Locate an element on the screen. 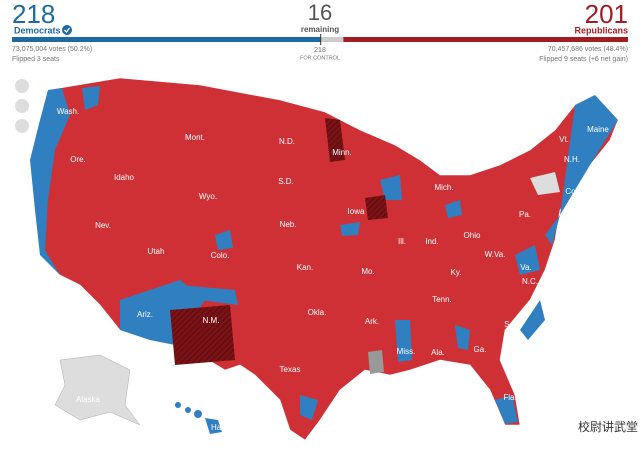 The width and height of the screenshot is (640, 456). state-label: Okla. is located at coordinates (317, 312).